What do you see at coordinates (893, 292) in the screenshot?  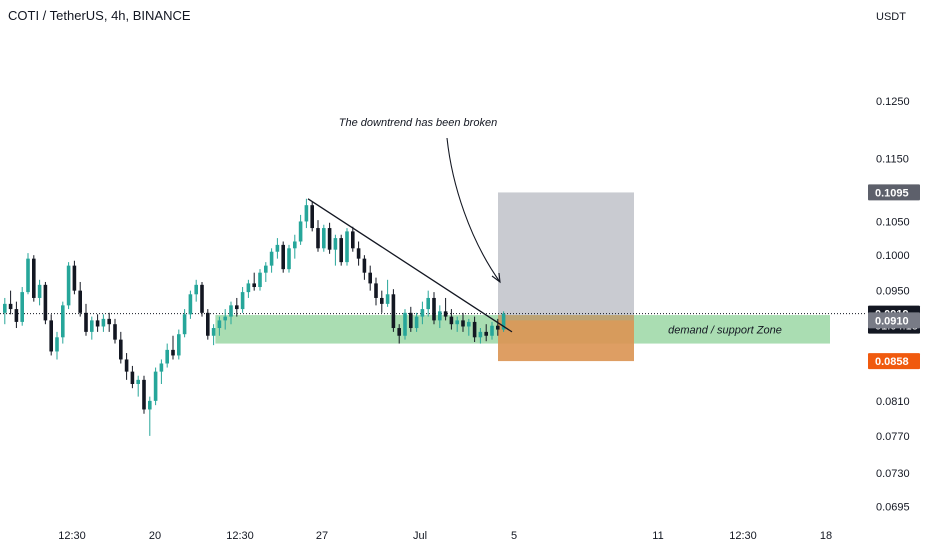 I see `price-tick-label: 0.0950` at bounding box center [893, 292].